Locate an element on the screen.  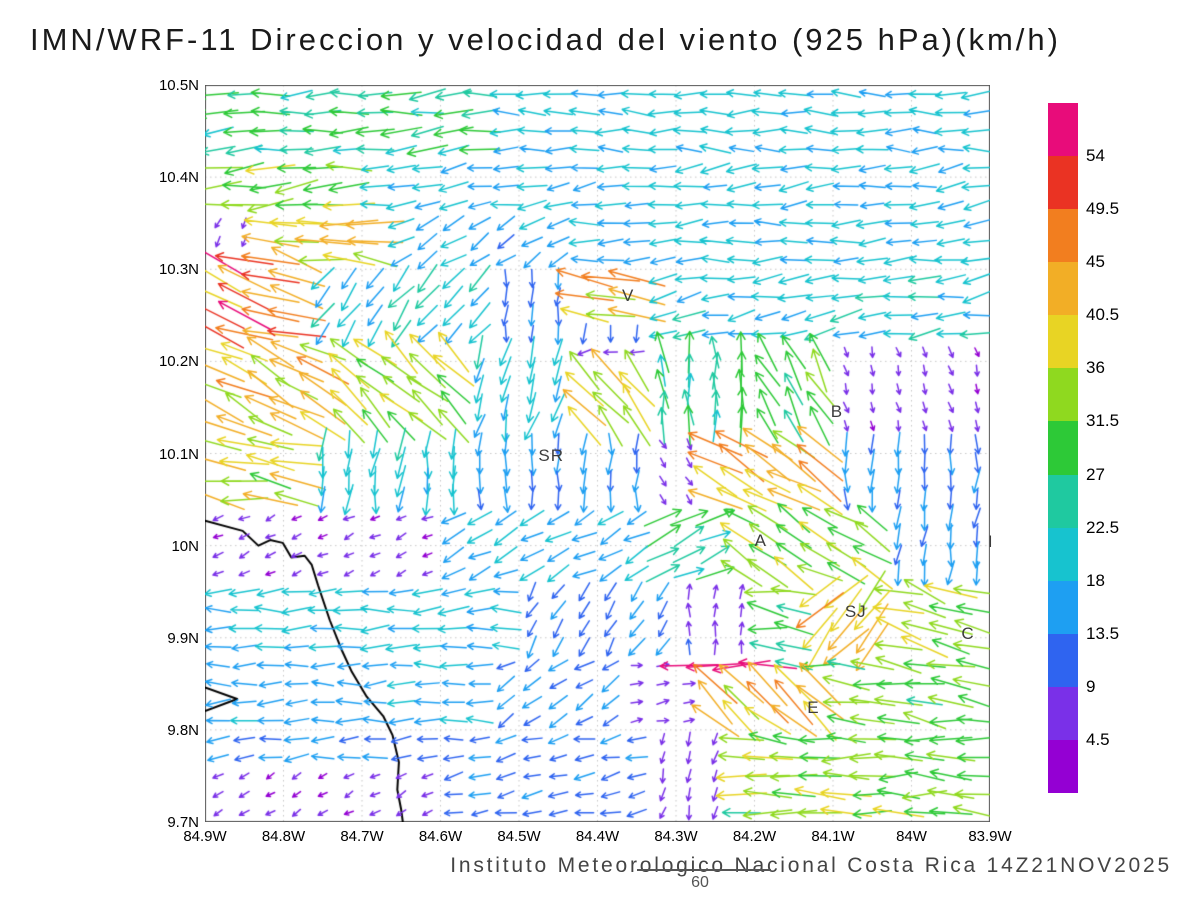
city-label-v: V is located at coordinates (628, 295).